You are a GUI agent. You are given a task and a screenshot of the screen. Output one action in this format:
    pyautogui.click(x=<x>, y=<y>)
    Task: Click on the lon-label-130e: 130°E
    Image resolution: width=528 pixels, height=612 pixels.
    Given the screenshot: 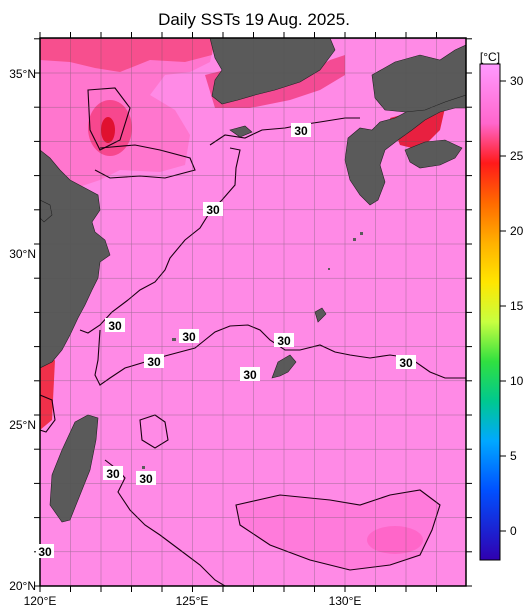 What is the action you would take?
    pyautogui.click(x=345, y=601)
    